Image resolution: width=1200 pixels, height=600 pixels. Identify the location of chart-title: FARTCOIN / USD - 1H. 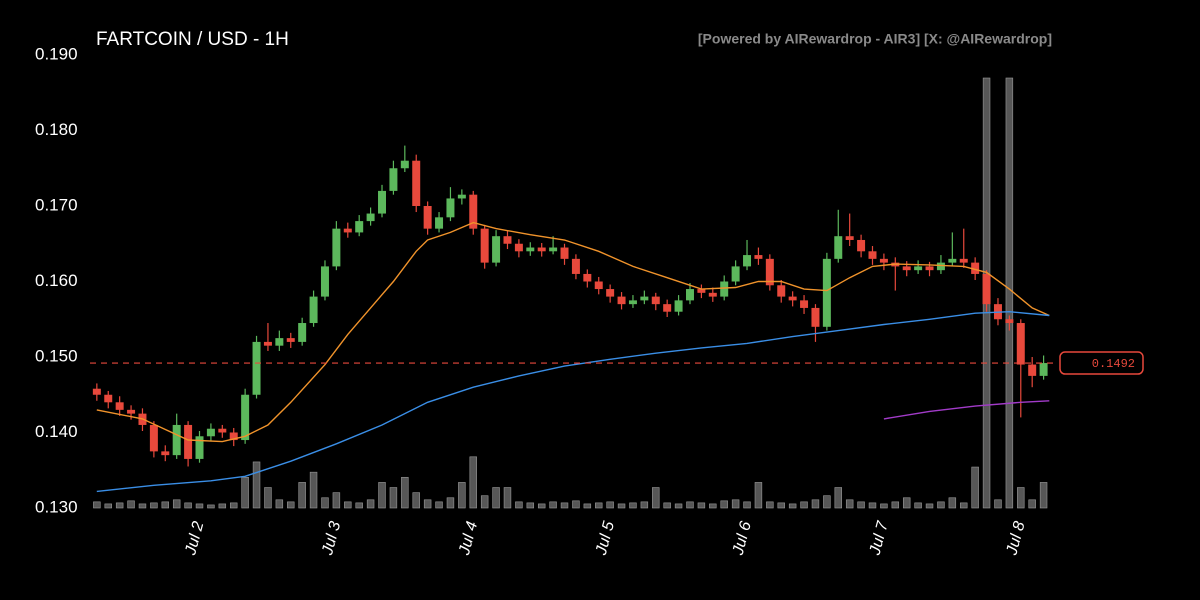
(192, 39).